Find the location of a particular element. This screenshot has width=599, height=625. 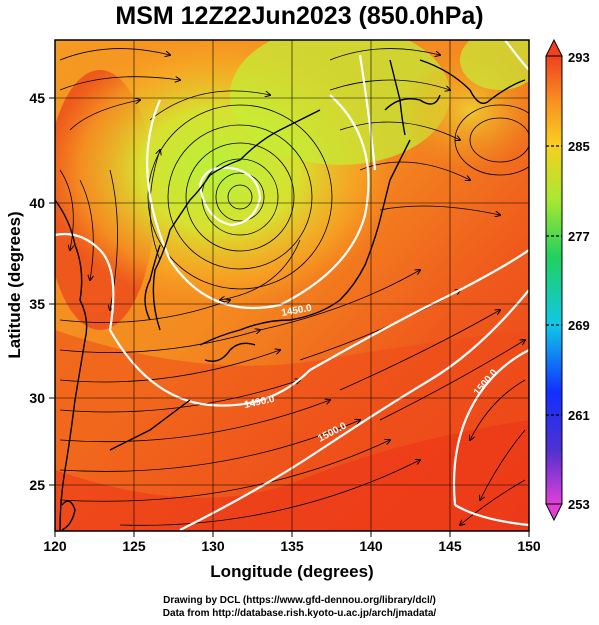

y-tick-30: 30 is located at coordinates (37, 398).